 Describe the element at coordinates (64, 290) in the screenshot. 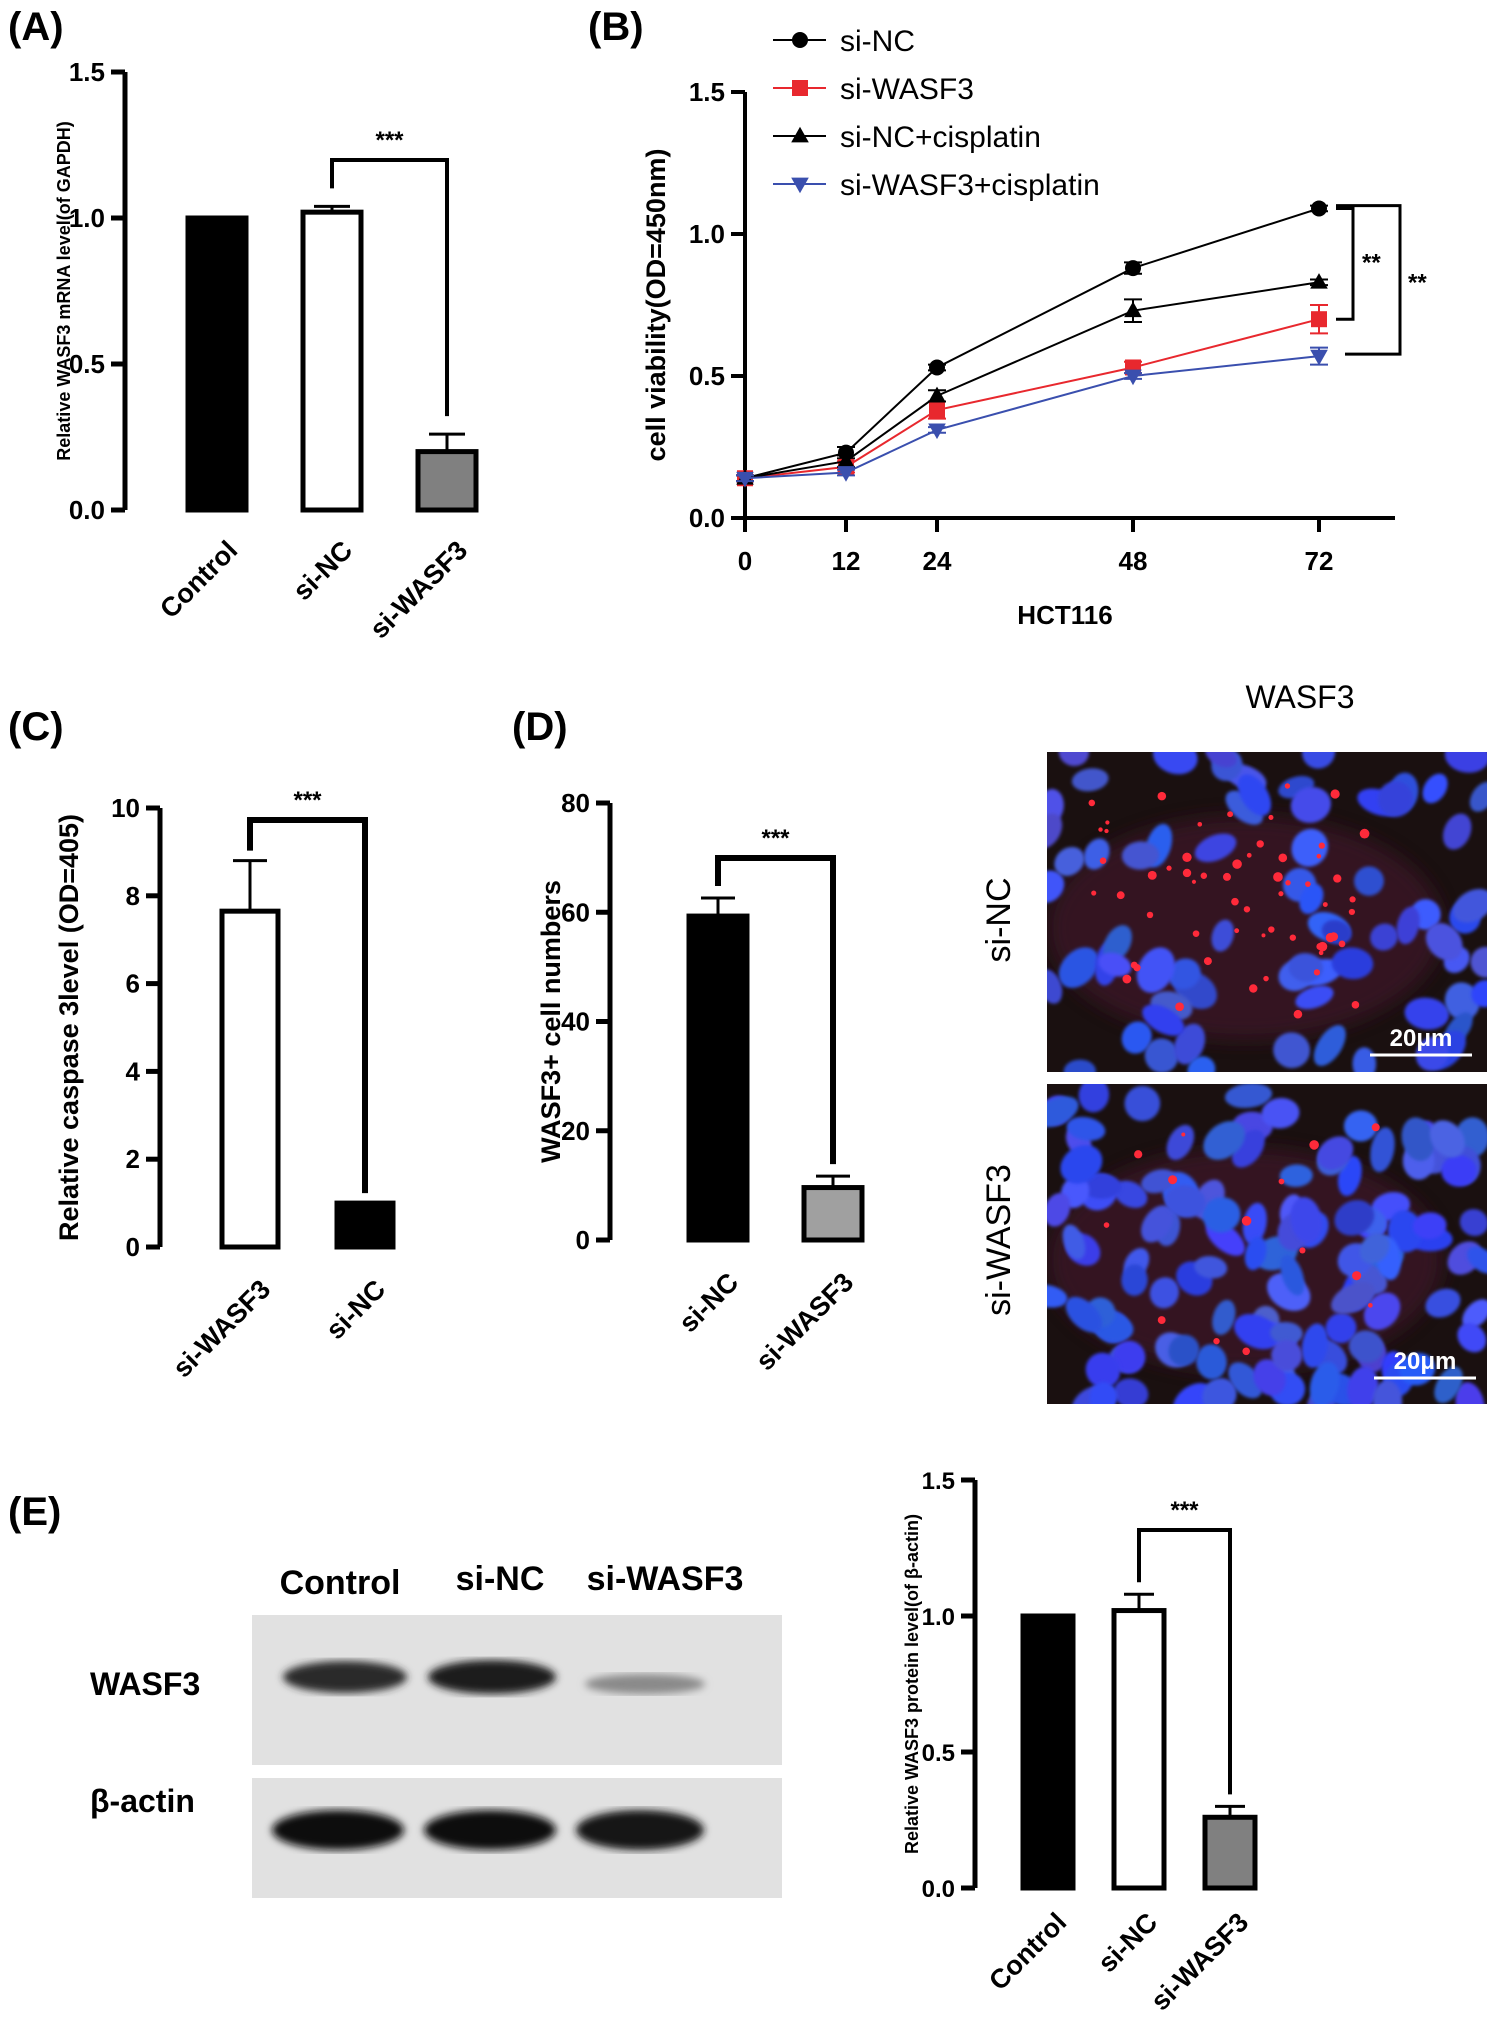

I see `y-axis-label: Relative WASF3 mRNA level(of GAPDH)` at that location.